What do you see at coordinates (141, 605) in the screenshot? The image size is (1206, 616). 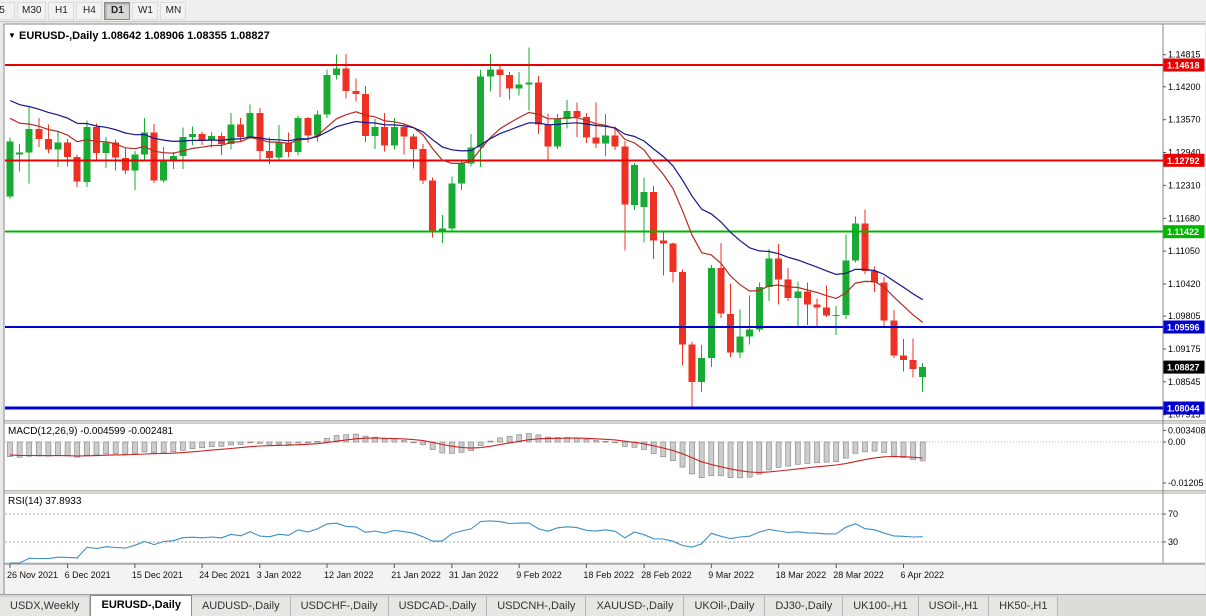 I see `tab-eurusd-daily: EURUSD-,Daily` at bounding box center [141, 605].